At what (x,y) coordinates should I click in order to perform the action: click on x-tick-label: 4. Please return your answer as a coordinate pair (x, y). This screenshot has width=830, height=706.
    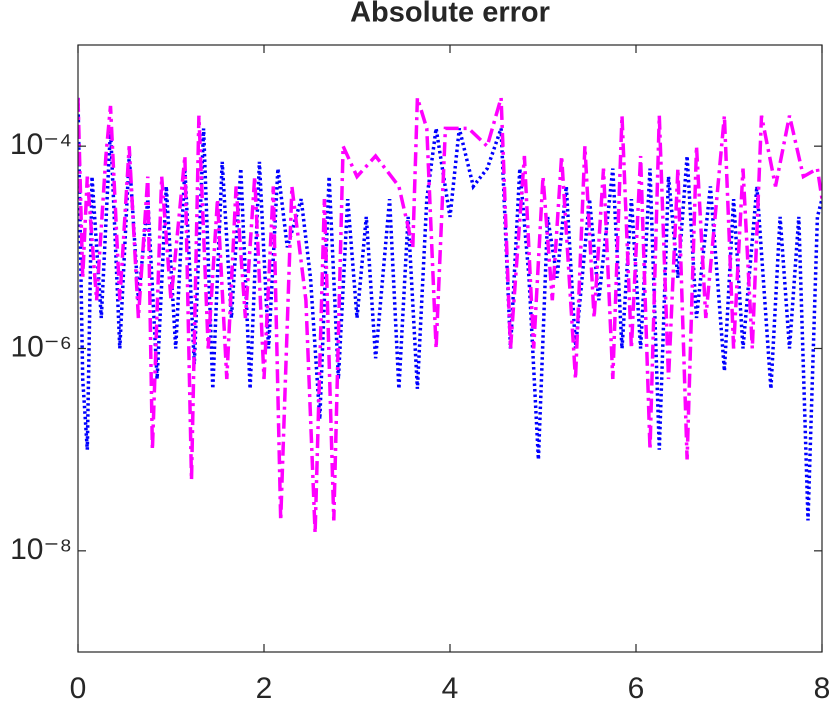
    Looking at the image, I should click on (450, 688).